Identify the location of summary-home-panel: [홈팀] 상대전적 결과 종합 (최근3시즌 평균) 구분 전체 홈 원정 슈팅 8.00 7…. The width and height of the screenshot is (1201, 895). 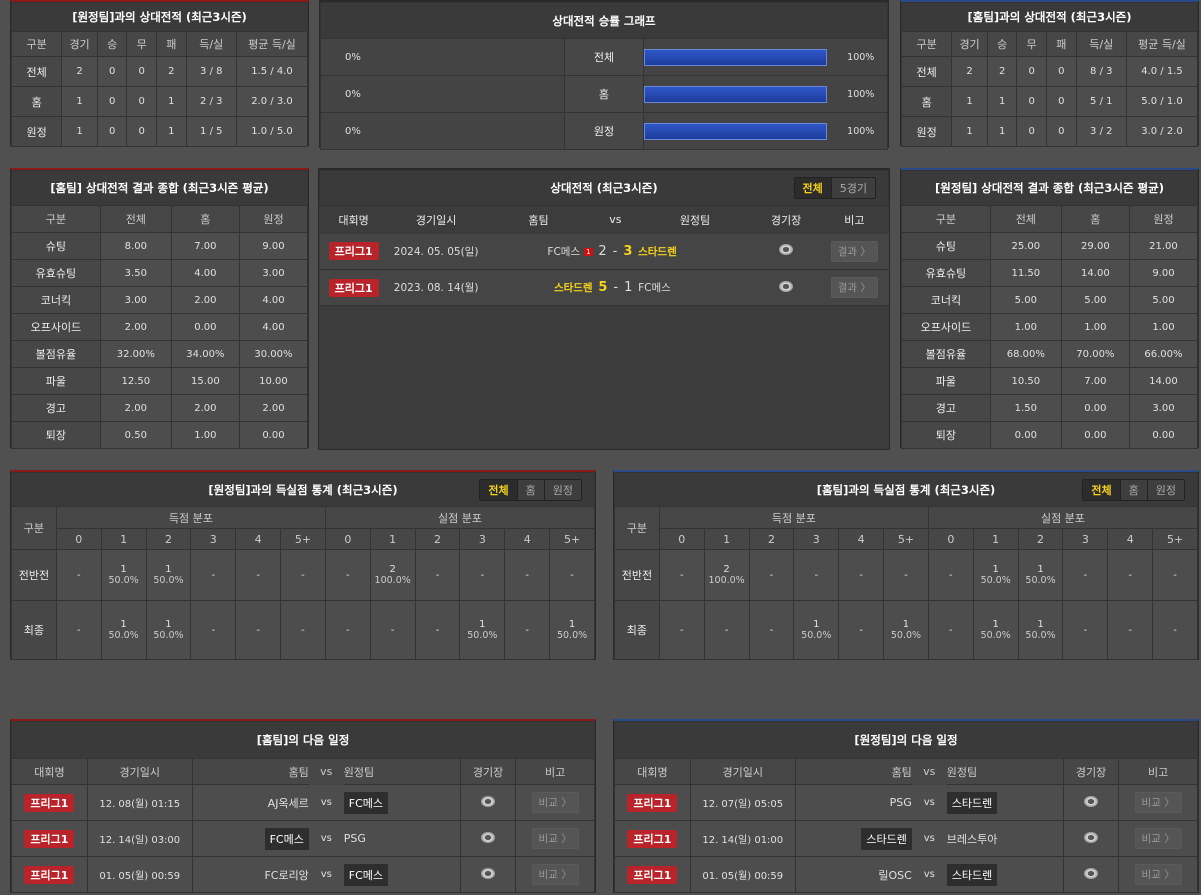
(159, 308).